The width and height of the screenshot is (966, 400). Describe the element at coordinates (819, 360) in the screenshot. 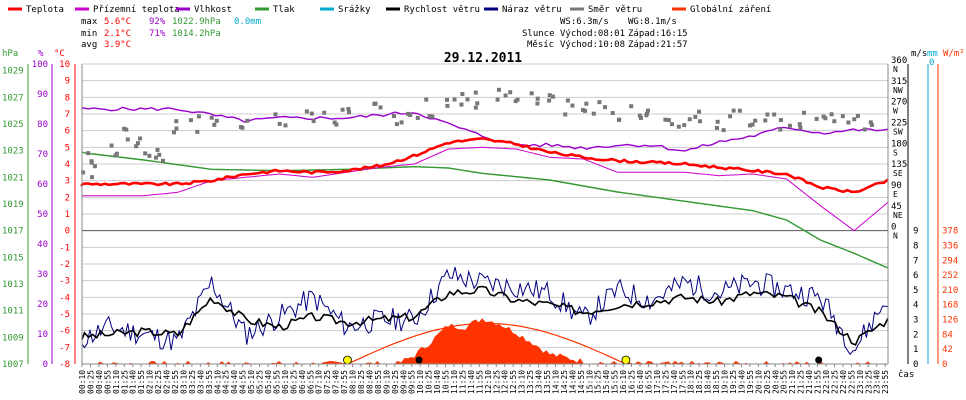

I see `moonset-marker` at that location.